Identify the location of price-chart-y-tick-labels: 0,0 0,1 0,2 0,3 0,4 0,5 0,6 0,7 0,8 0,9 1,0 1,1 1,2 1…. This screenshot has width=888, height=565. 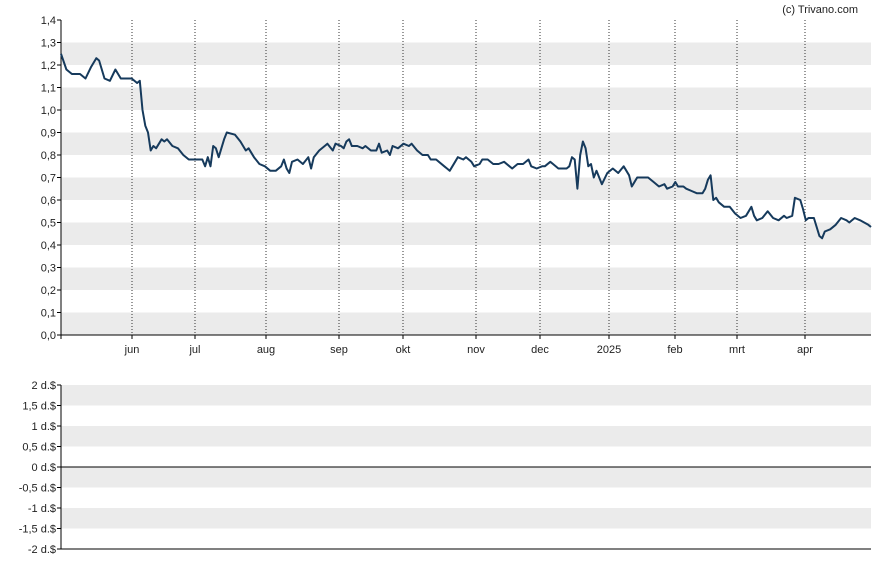
(51, 178).